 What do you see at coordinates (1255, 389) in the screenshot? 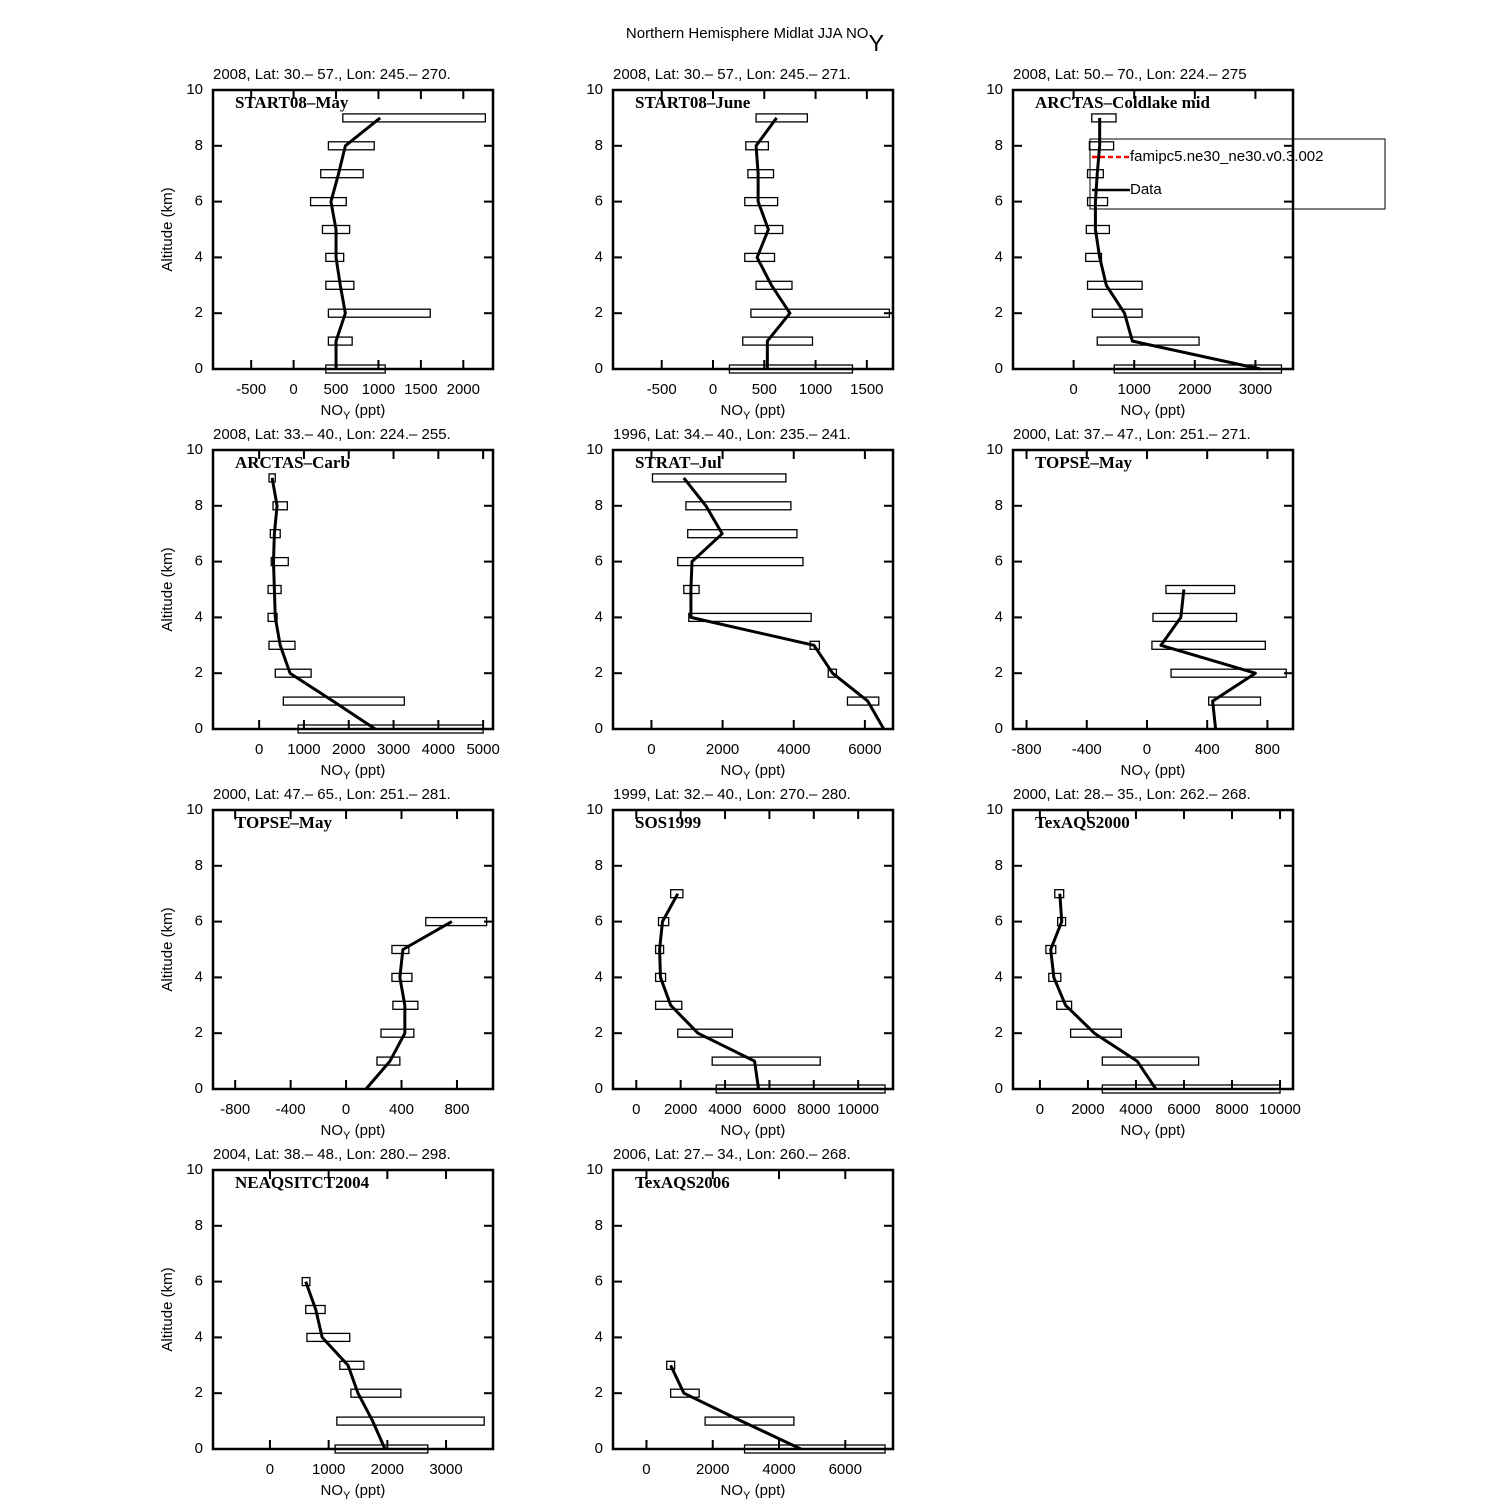
I see `x-tick-label: 3000` at bounding box center [1255, 389].